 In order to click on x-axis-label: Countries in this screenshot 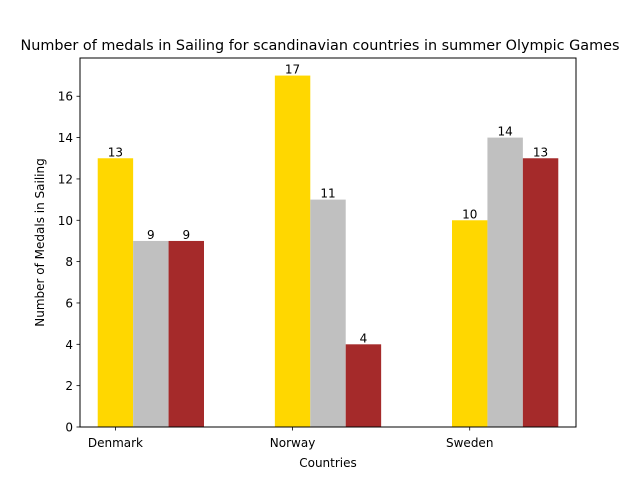, I will do `click(328, 463)`.